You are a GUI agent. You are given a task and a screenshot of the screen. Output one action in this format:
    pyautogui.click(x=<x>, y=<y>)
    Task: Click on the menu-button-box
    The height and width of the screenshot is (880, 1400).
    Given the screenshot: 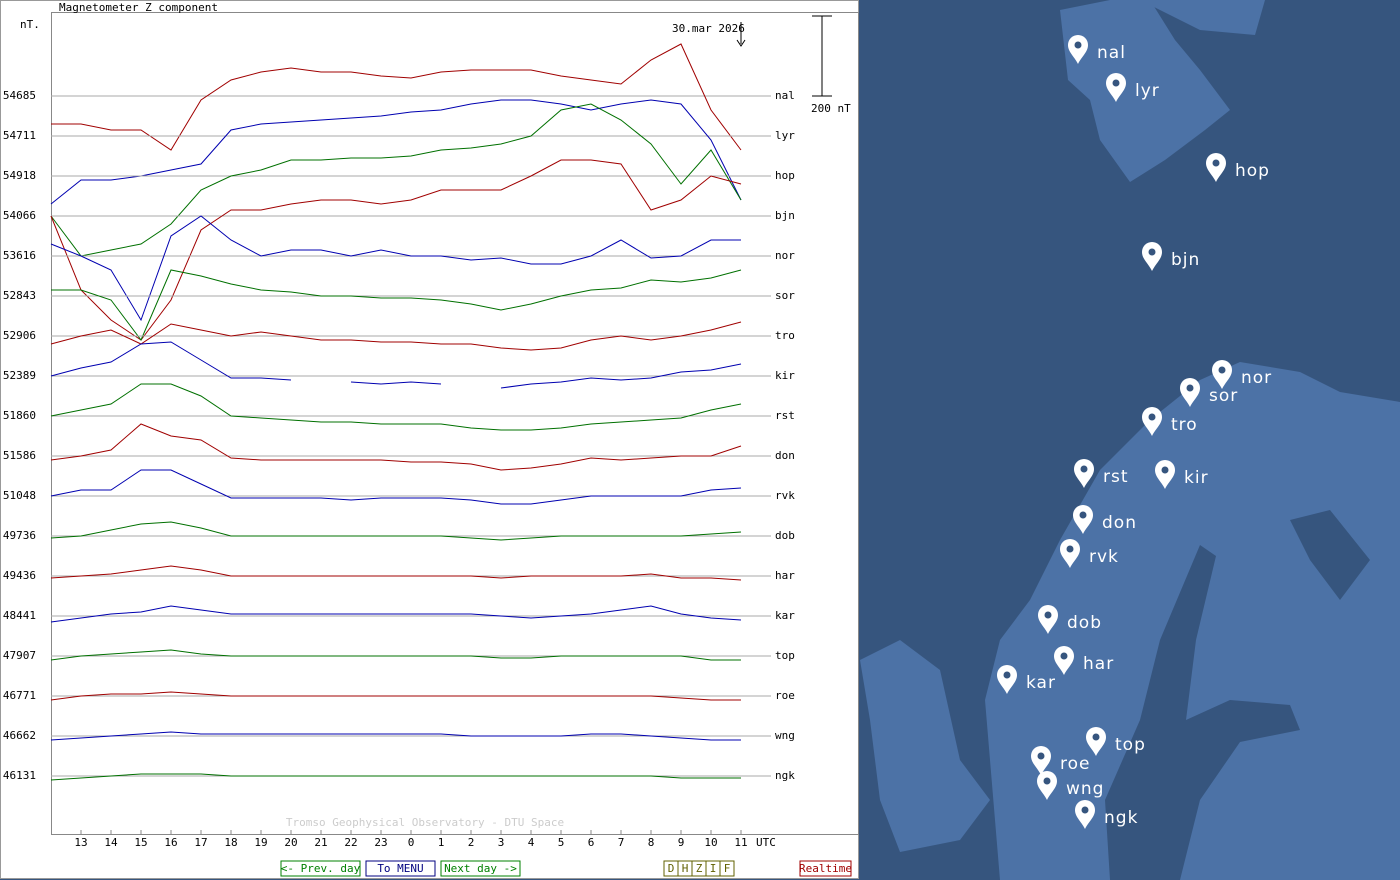 What is the action you would take?
    pyautogui.click(x=400, y=868)
    